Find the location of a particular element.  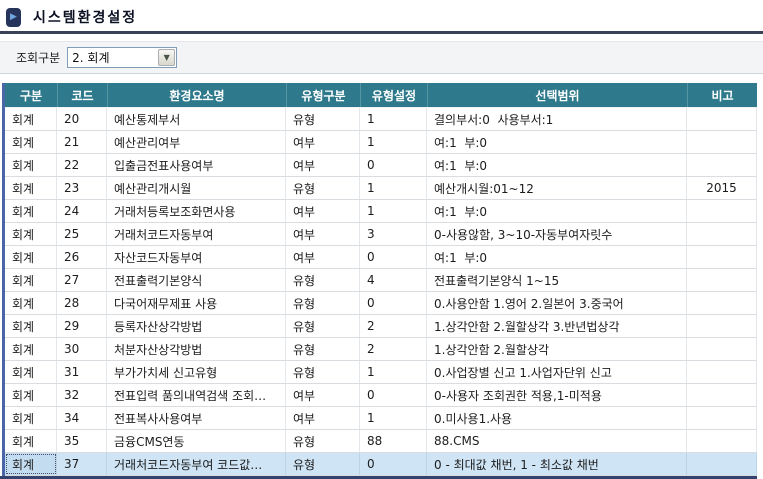

cell-name: 예산관리여부 is located at coordinates (196, 142).